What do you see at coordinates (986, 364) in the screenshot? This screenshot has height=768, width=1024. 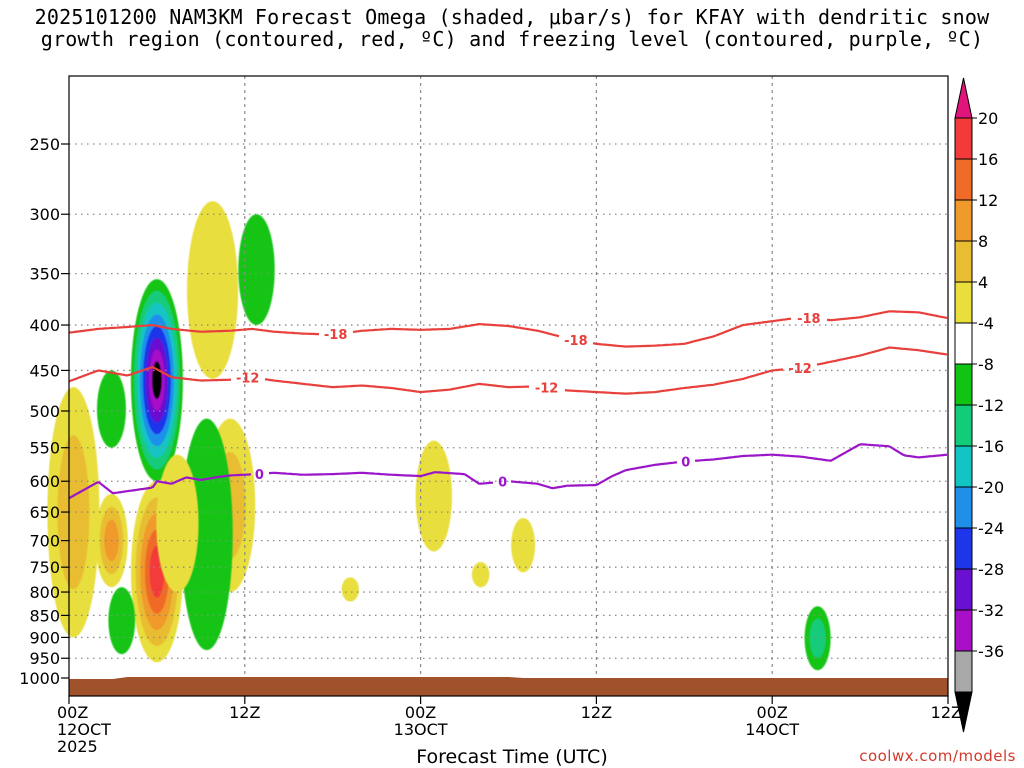 I see `colorbar-label: -8` at bounding box center [986, 364].